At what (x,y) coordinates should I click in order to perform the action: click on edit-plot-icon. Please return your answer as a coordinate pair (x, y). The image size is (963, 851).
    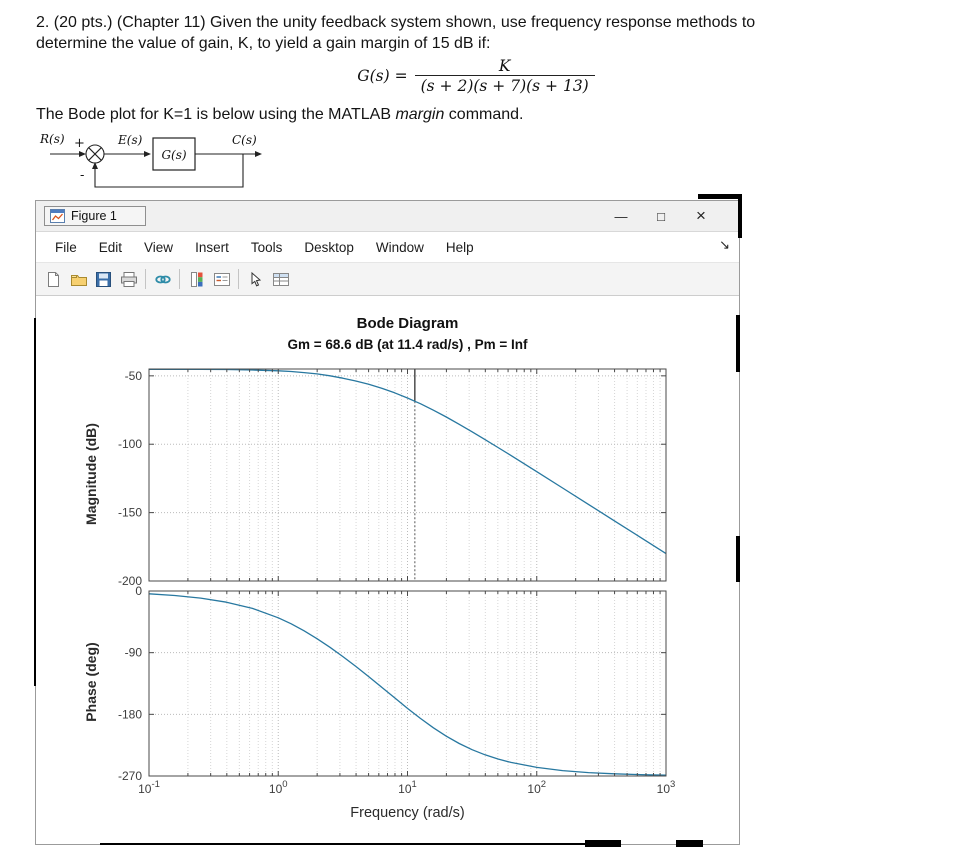
    Looking at the image, I should click on (255, 279).